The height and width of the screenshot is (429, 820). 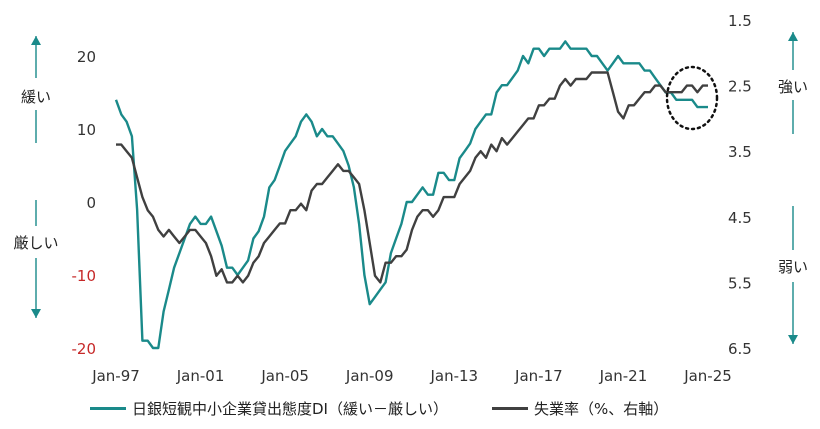 What do you see at coordinates (36, 97) in the screenshot?
I see `left-up-label: 緩い` at bounding box center [36, 97].